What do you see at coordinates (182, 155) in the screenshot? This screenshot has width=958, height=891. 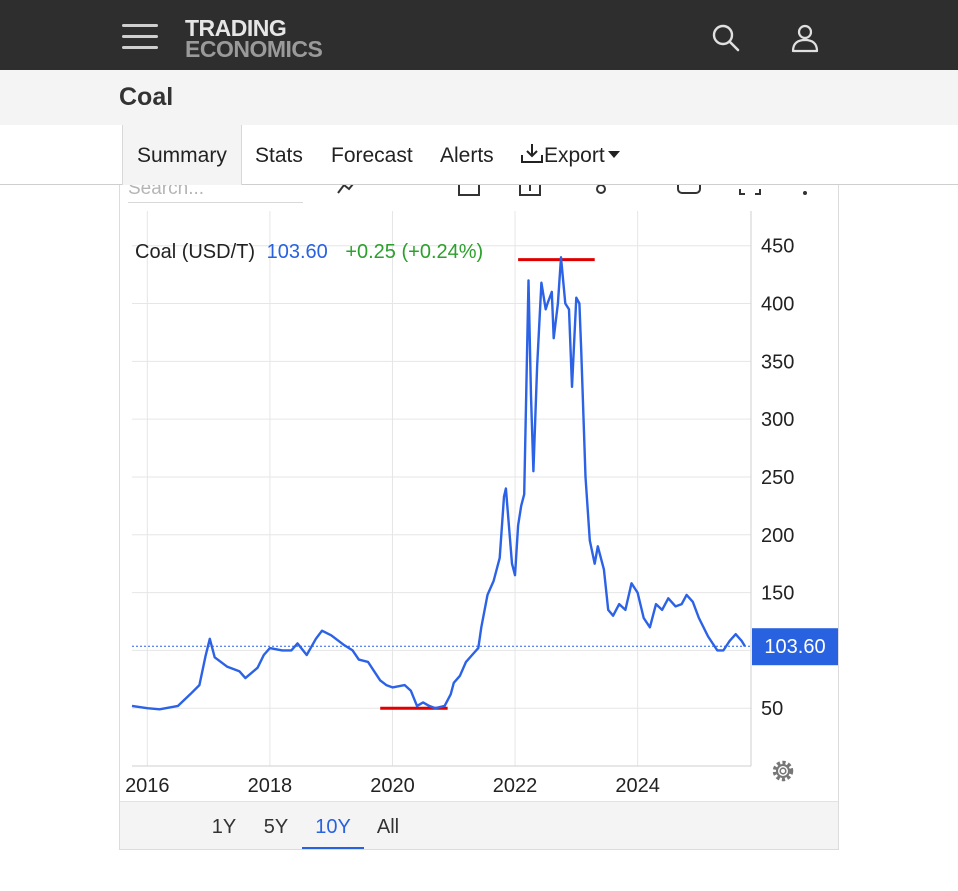 I see `tab-summary: Summary` at bounding box center [182, 155].